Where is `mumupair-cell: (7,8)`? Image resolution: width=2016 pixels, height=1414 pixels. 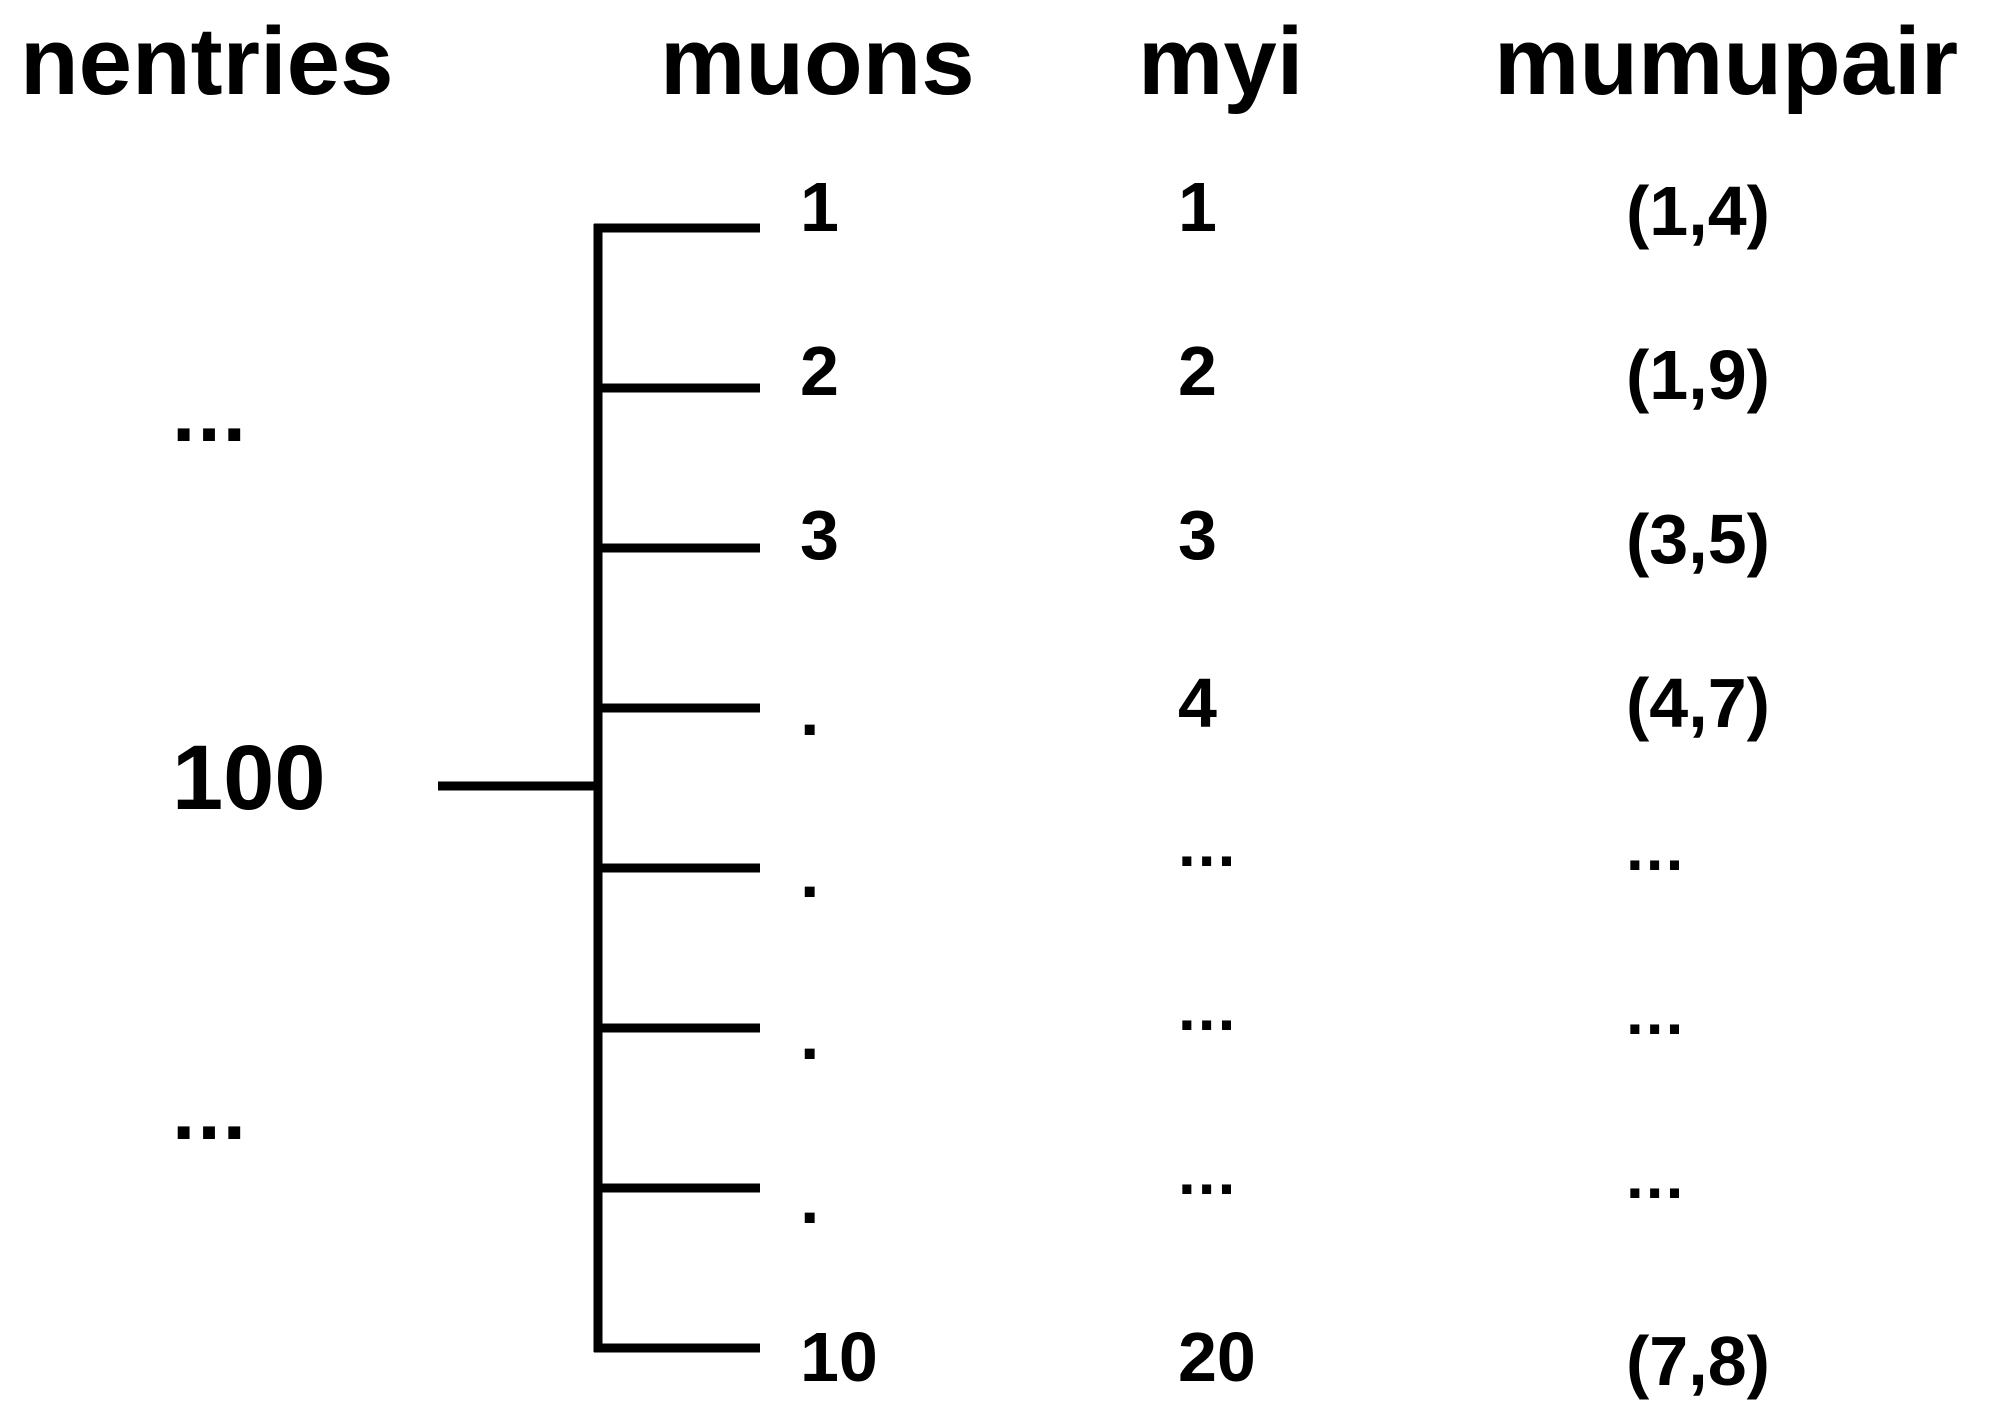 mumupair-cell: (7,8) is located at coordinates (1698, 1361).